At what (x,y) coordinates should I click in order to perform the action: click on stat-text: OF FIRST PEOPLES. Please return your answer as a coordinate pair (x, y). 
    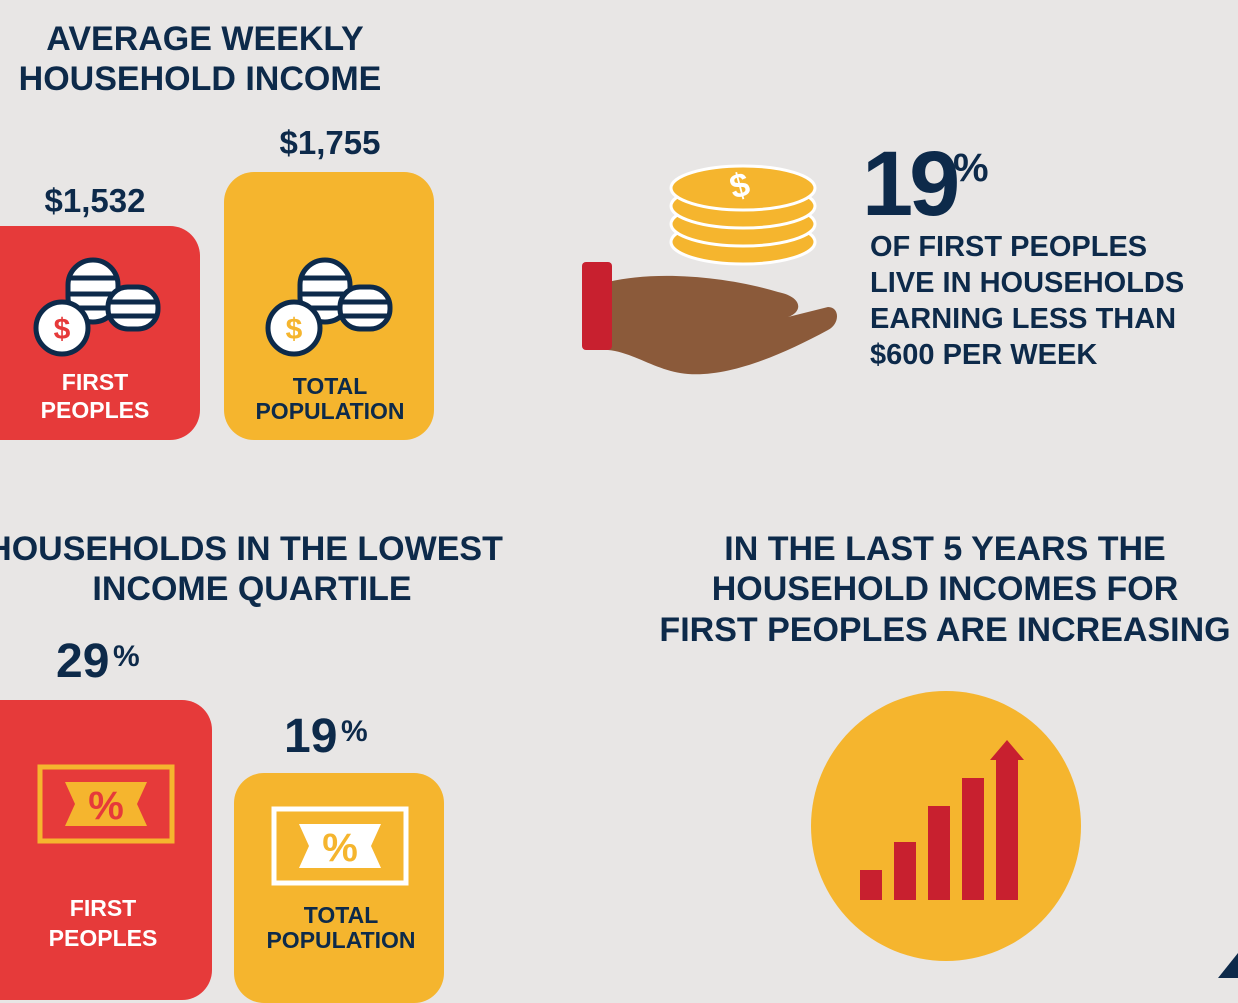
    Looking at the image, I should click on (1009, 247).